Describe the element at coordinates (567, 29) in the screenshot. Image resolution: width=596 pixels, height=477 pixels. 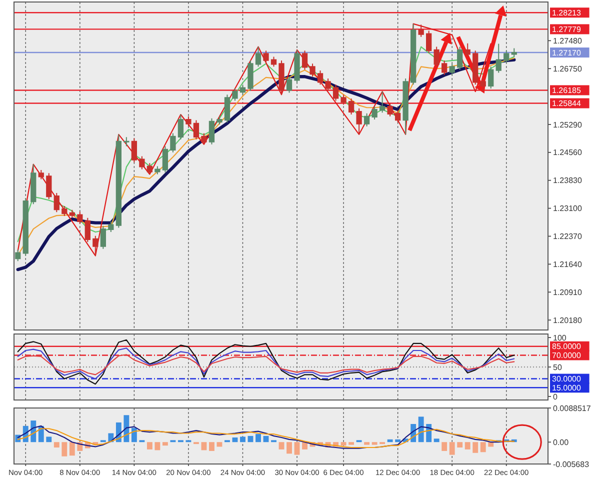
I see `ref-line-label: 1.27779` at that location.